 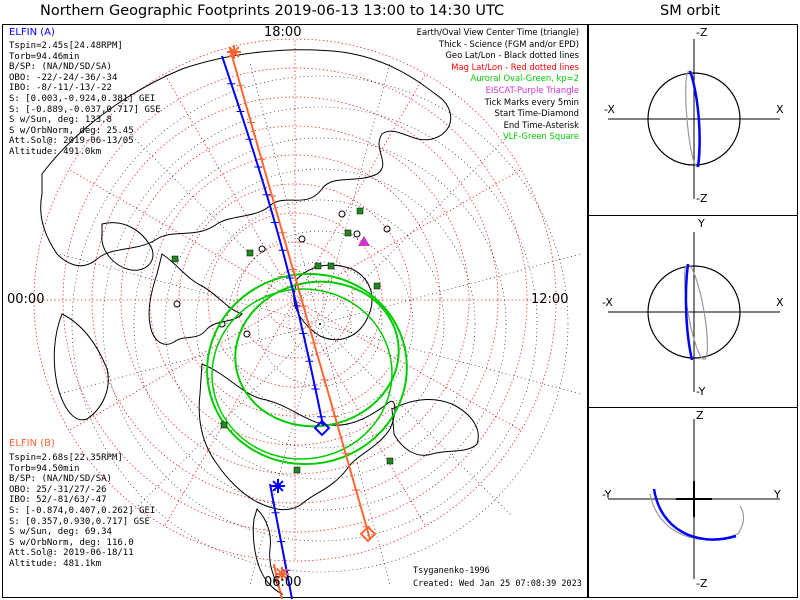 I want to click on elfin-b-info-line: OBO: 25/-31/27/-26, so click(x=58, y=489).